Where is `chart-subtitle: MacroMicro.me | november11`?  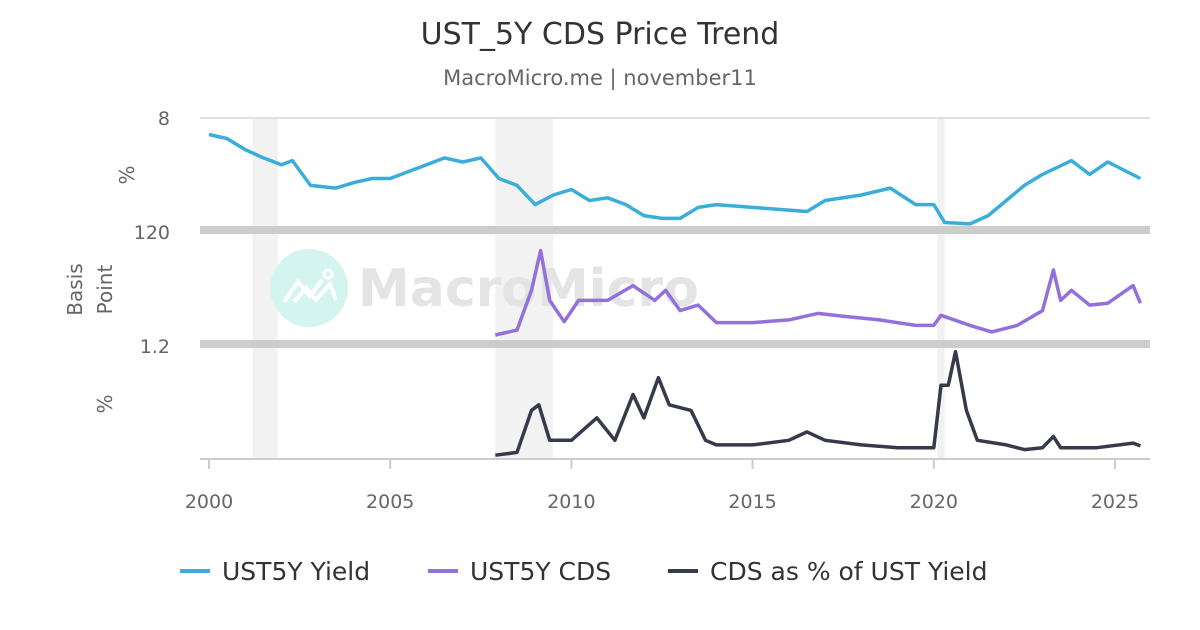 chart-subtitle: MacroMicro.me | november11 is located at coordinates (600, 78).